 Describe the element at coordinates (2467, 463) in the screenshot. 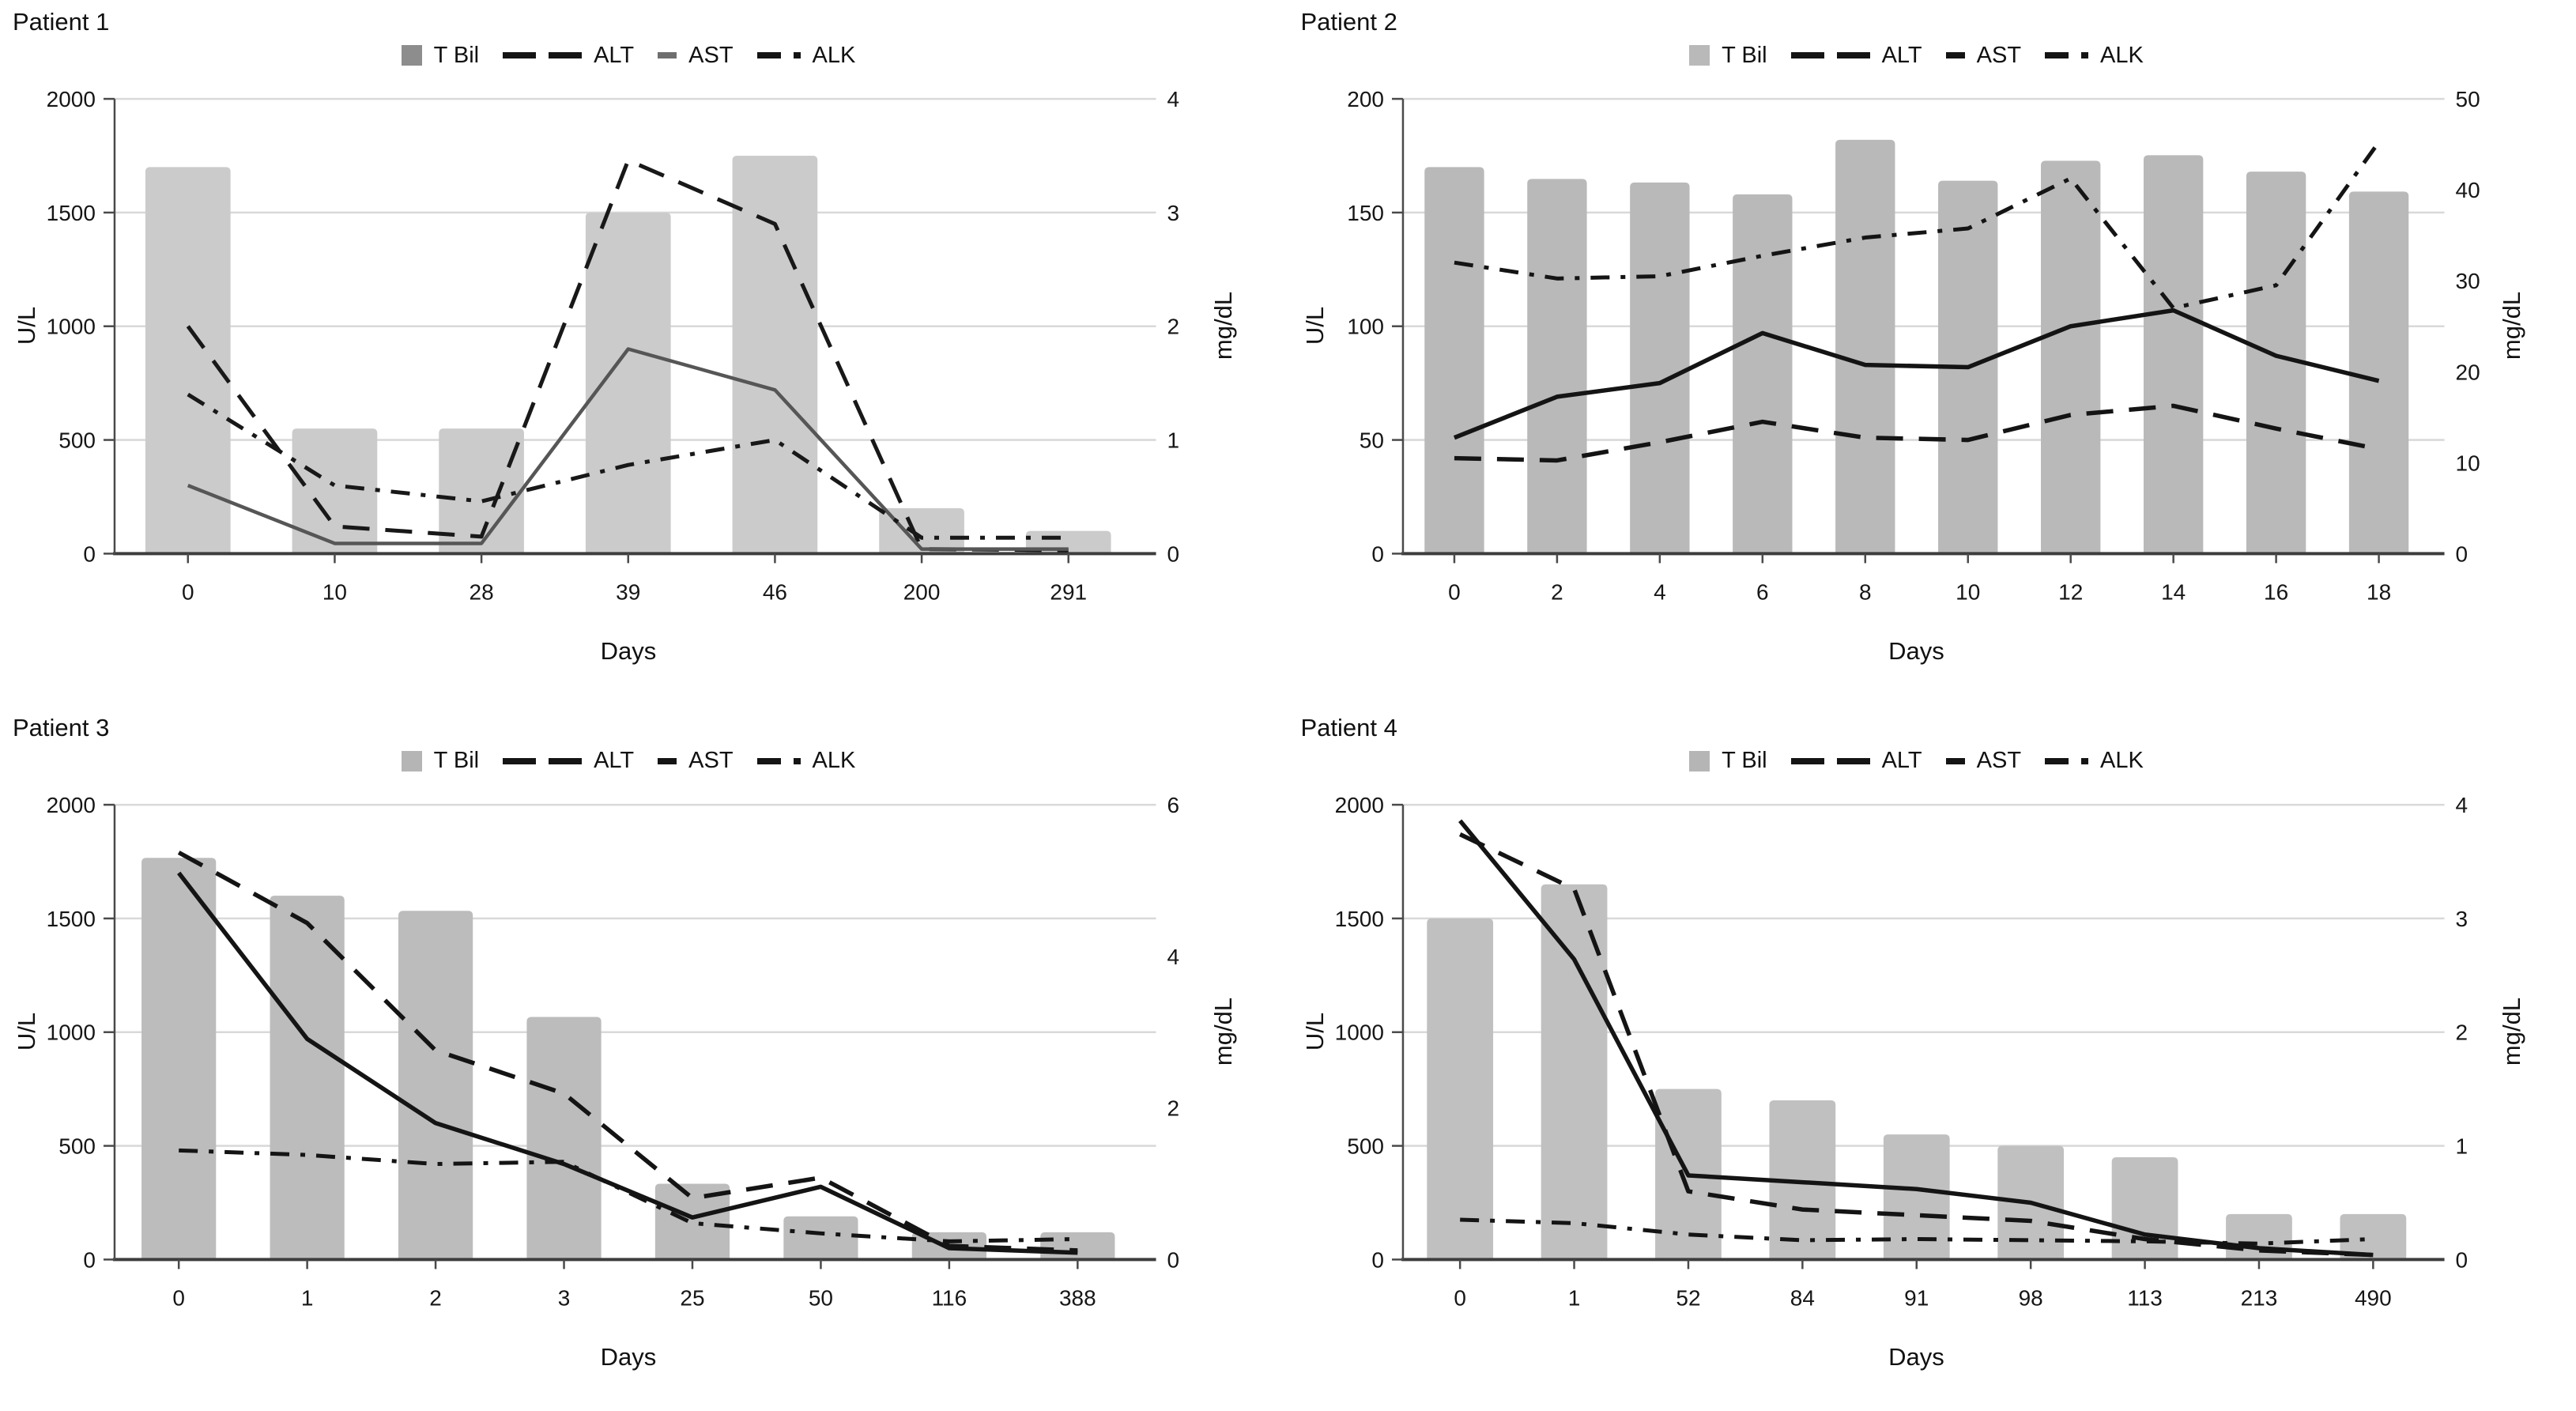

I see `right-tick-label: 10` at that location.